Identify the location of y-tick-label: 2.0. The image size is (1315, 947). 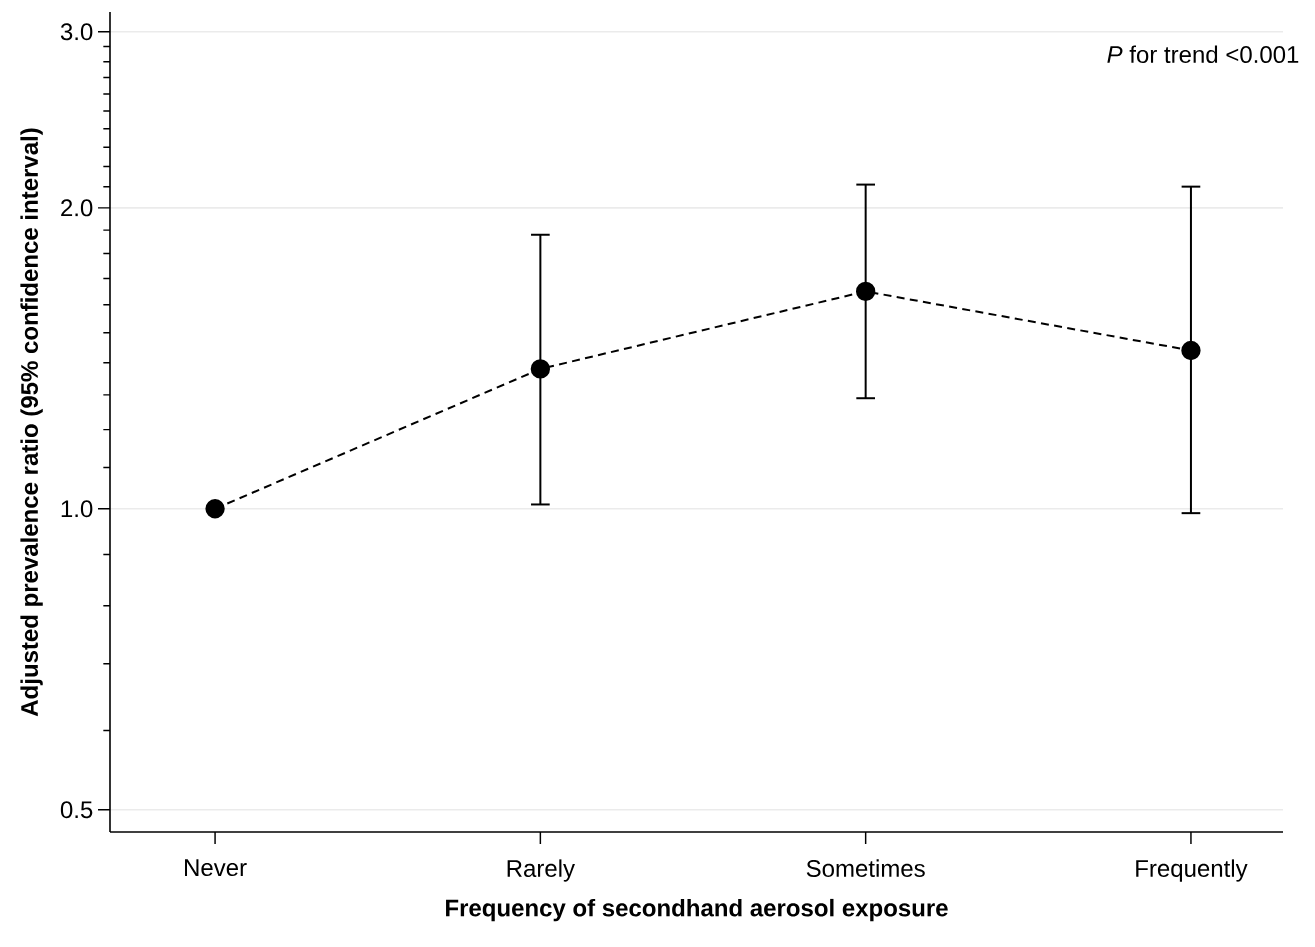
(77, 208).